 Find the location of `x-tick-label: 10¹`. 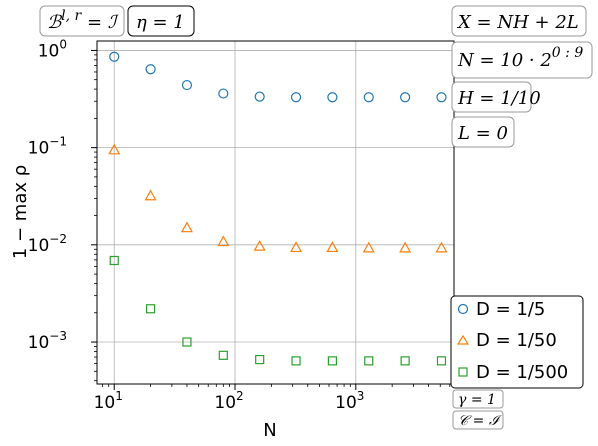

x-tick-label: 10¹ is located at coordinates (108, 401).